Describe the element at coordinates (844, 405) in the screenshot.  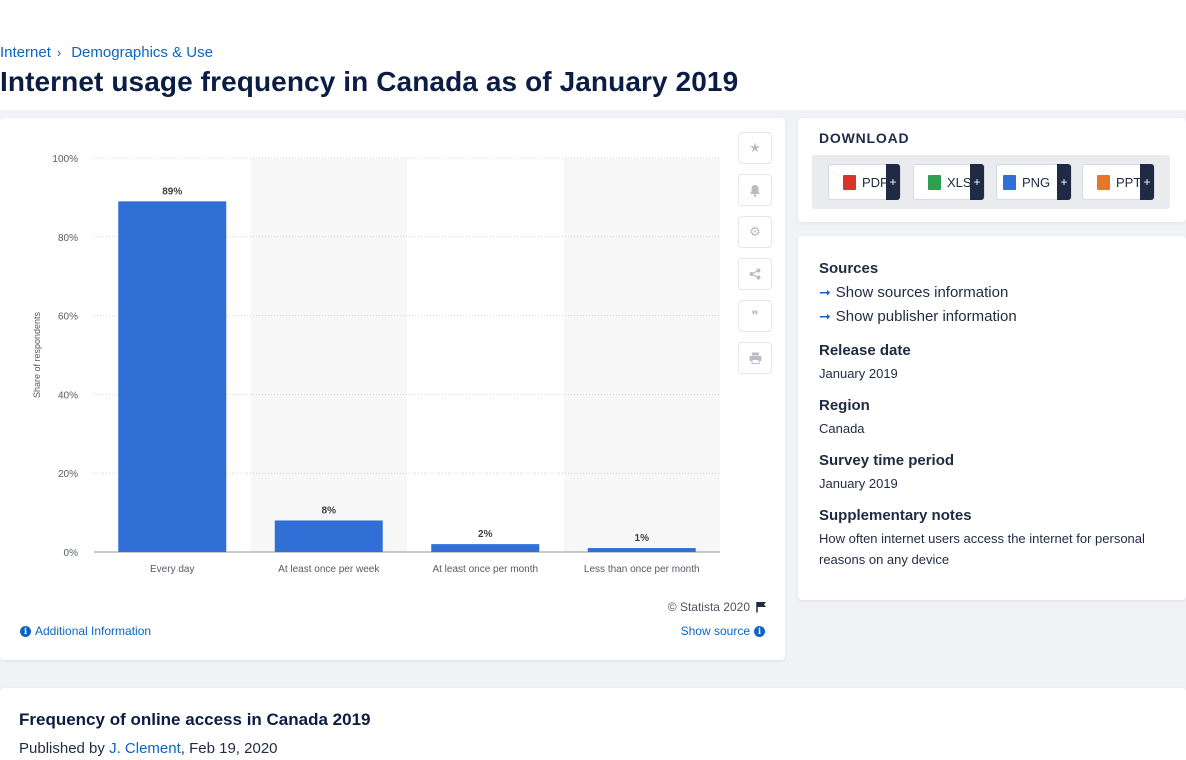
I see `region-heading: Region` at that location.